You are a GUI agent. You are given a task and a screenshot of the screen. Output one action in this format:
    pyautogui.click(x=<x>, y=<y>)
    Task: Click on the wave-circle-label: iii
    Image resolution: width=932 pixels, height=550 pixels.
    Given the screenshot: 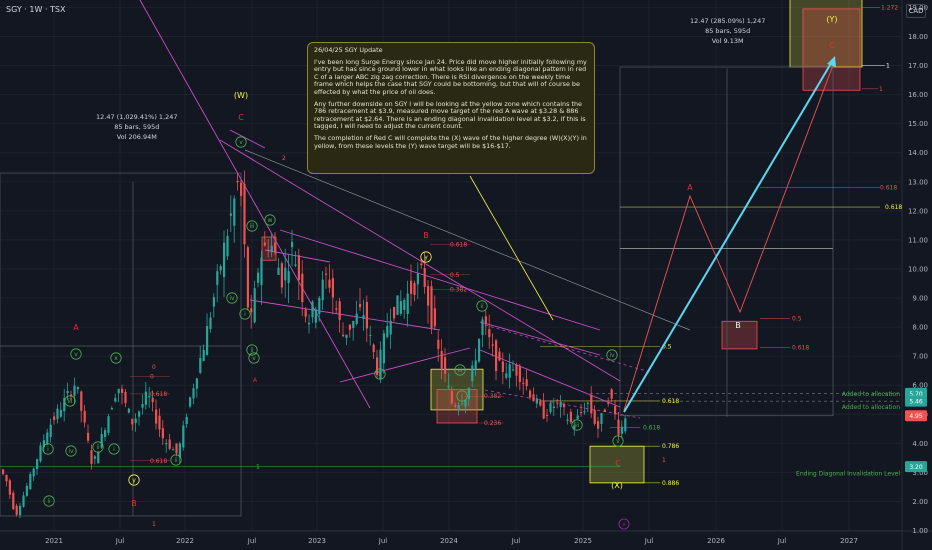 What is the action you would take?
    pyautogui.click(x=251, y=226)
    